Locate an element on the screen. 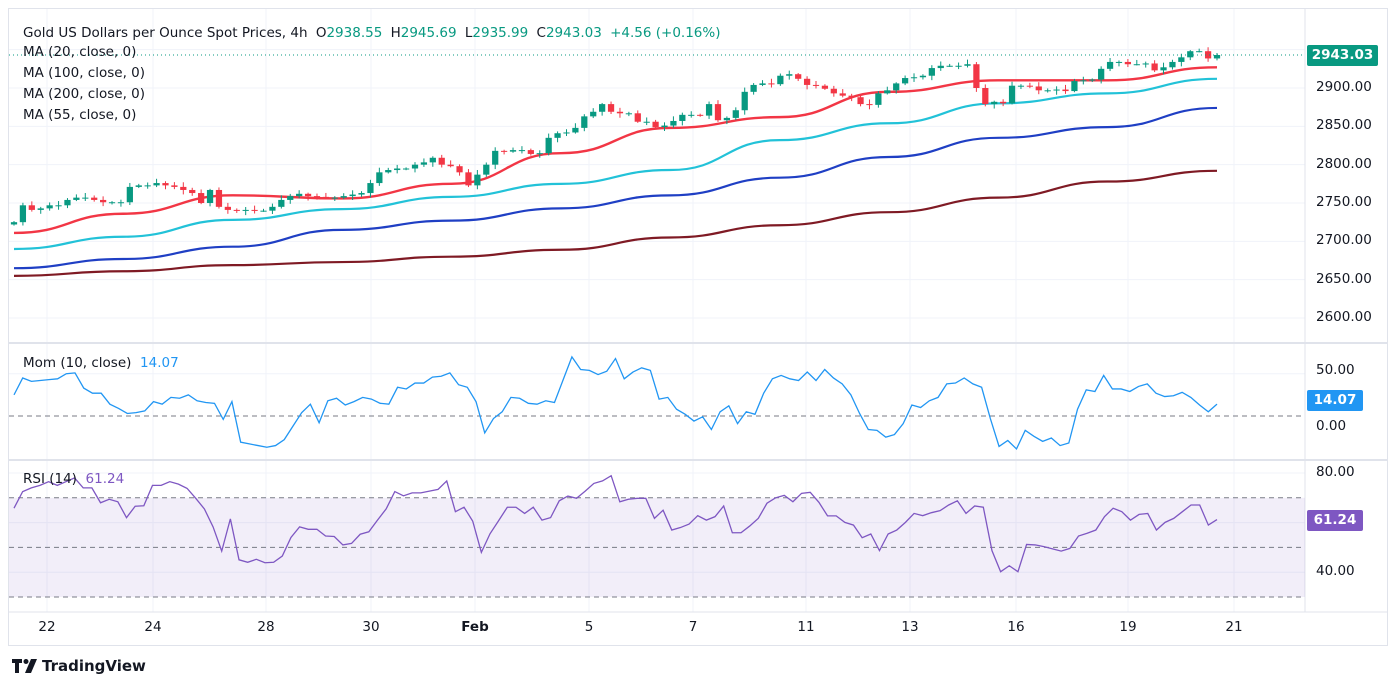 The width and height of the screenshot is (1396, 689). ma200-line is located at coordinates (615, 223).